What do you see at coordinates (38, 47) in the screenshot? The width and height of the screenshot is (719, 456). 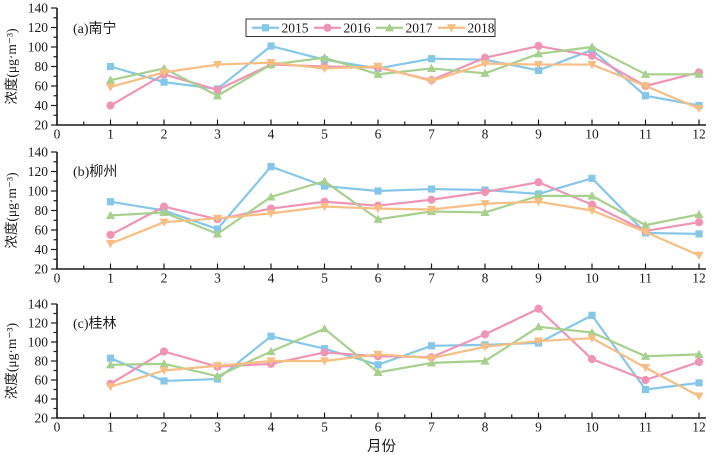 I see `y-tick-label: 100` at bounding box center [38, 47].